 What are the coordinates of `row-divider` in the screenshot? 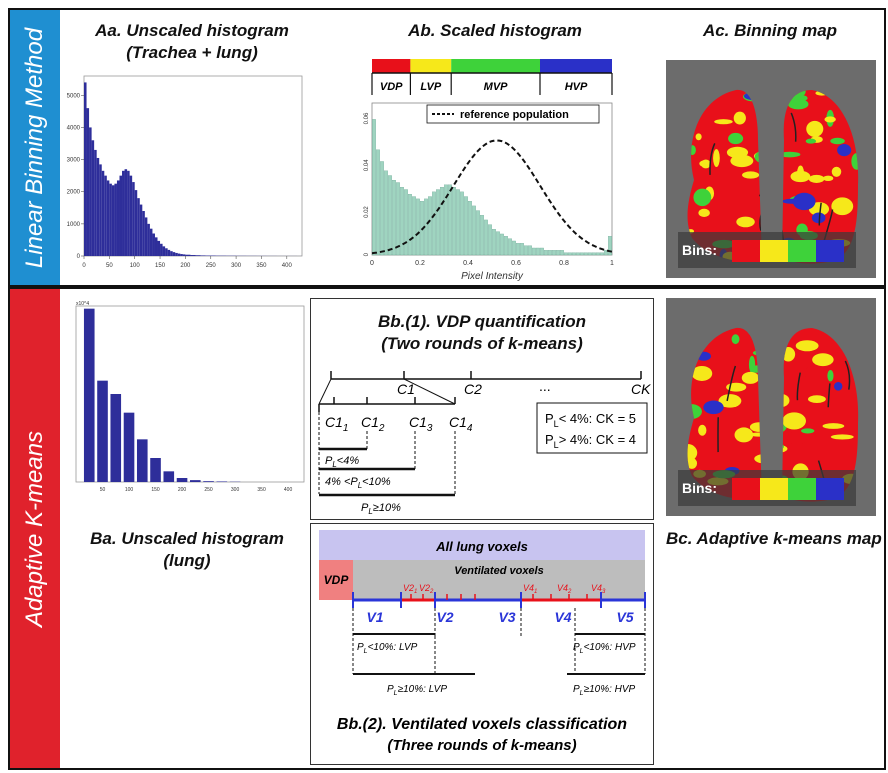 It's located at (447, 287).